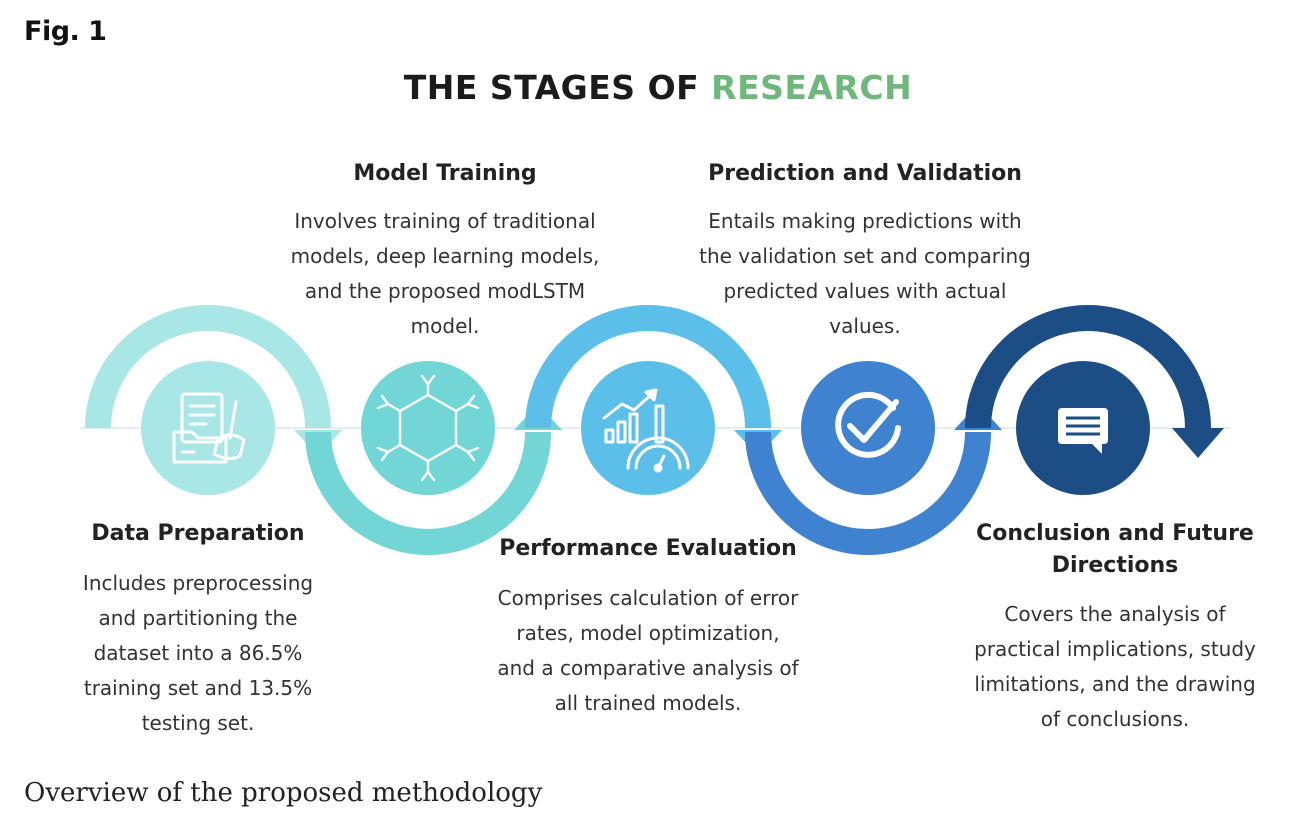 This screenshot has height=839, width=1316. I want to click on stage-5-line: Covers the analysis of, so click(1115, 614).